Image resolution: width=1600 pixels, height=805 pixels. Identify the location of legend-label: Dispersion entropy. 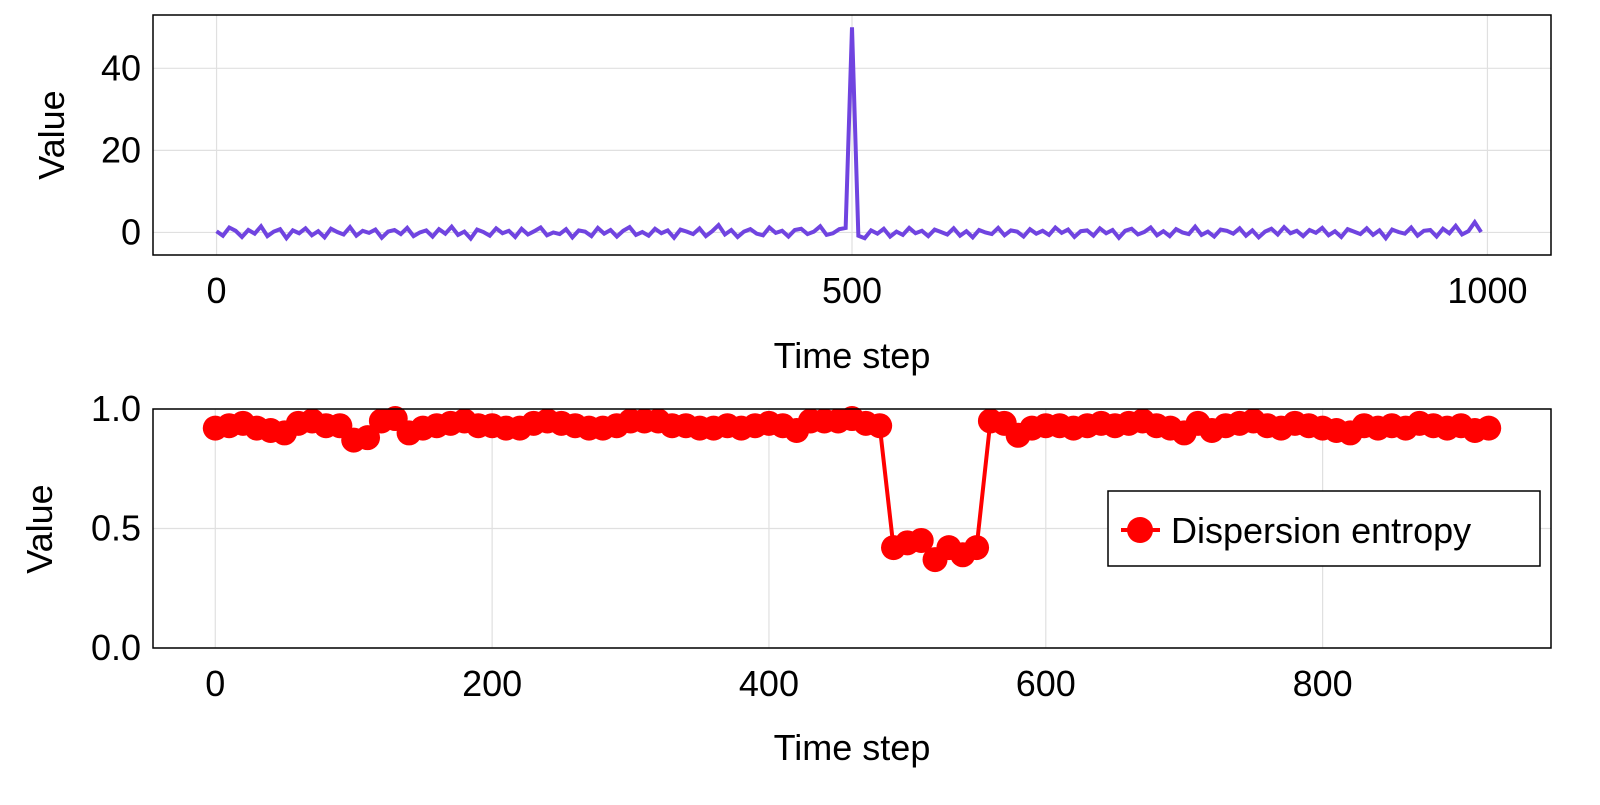
(1321, 530).